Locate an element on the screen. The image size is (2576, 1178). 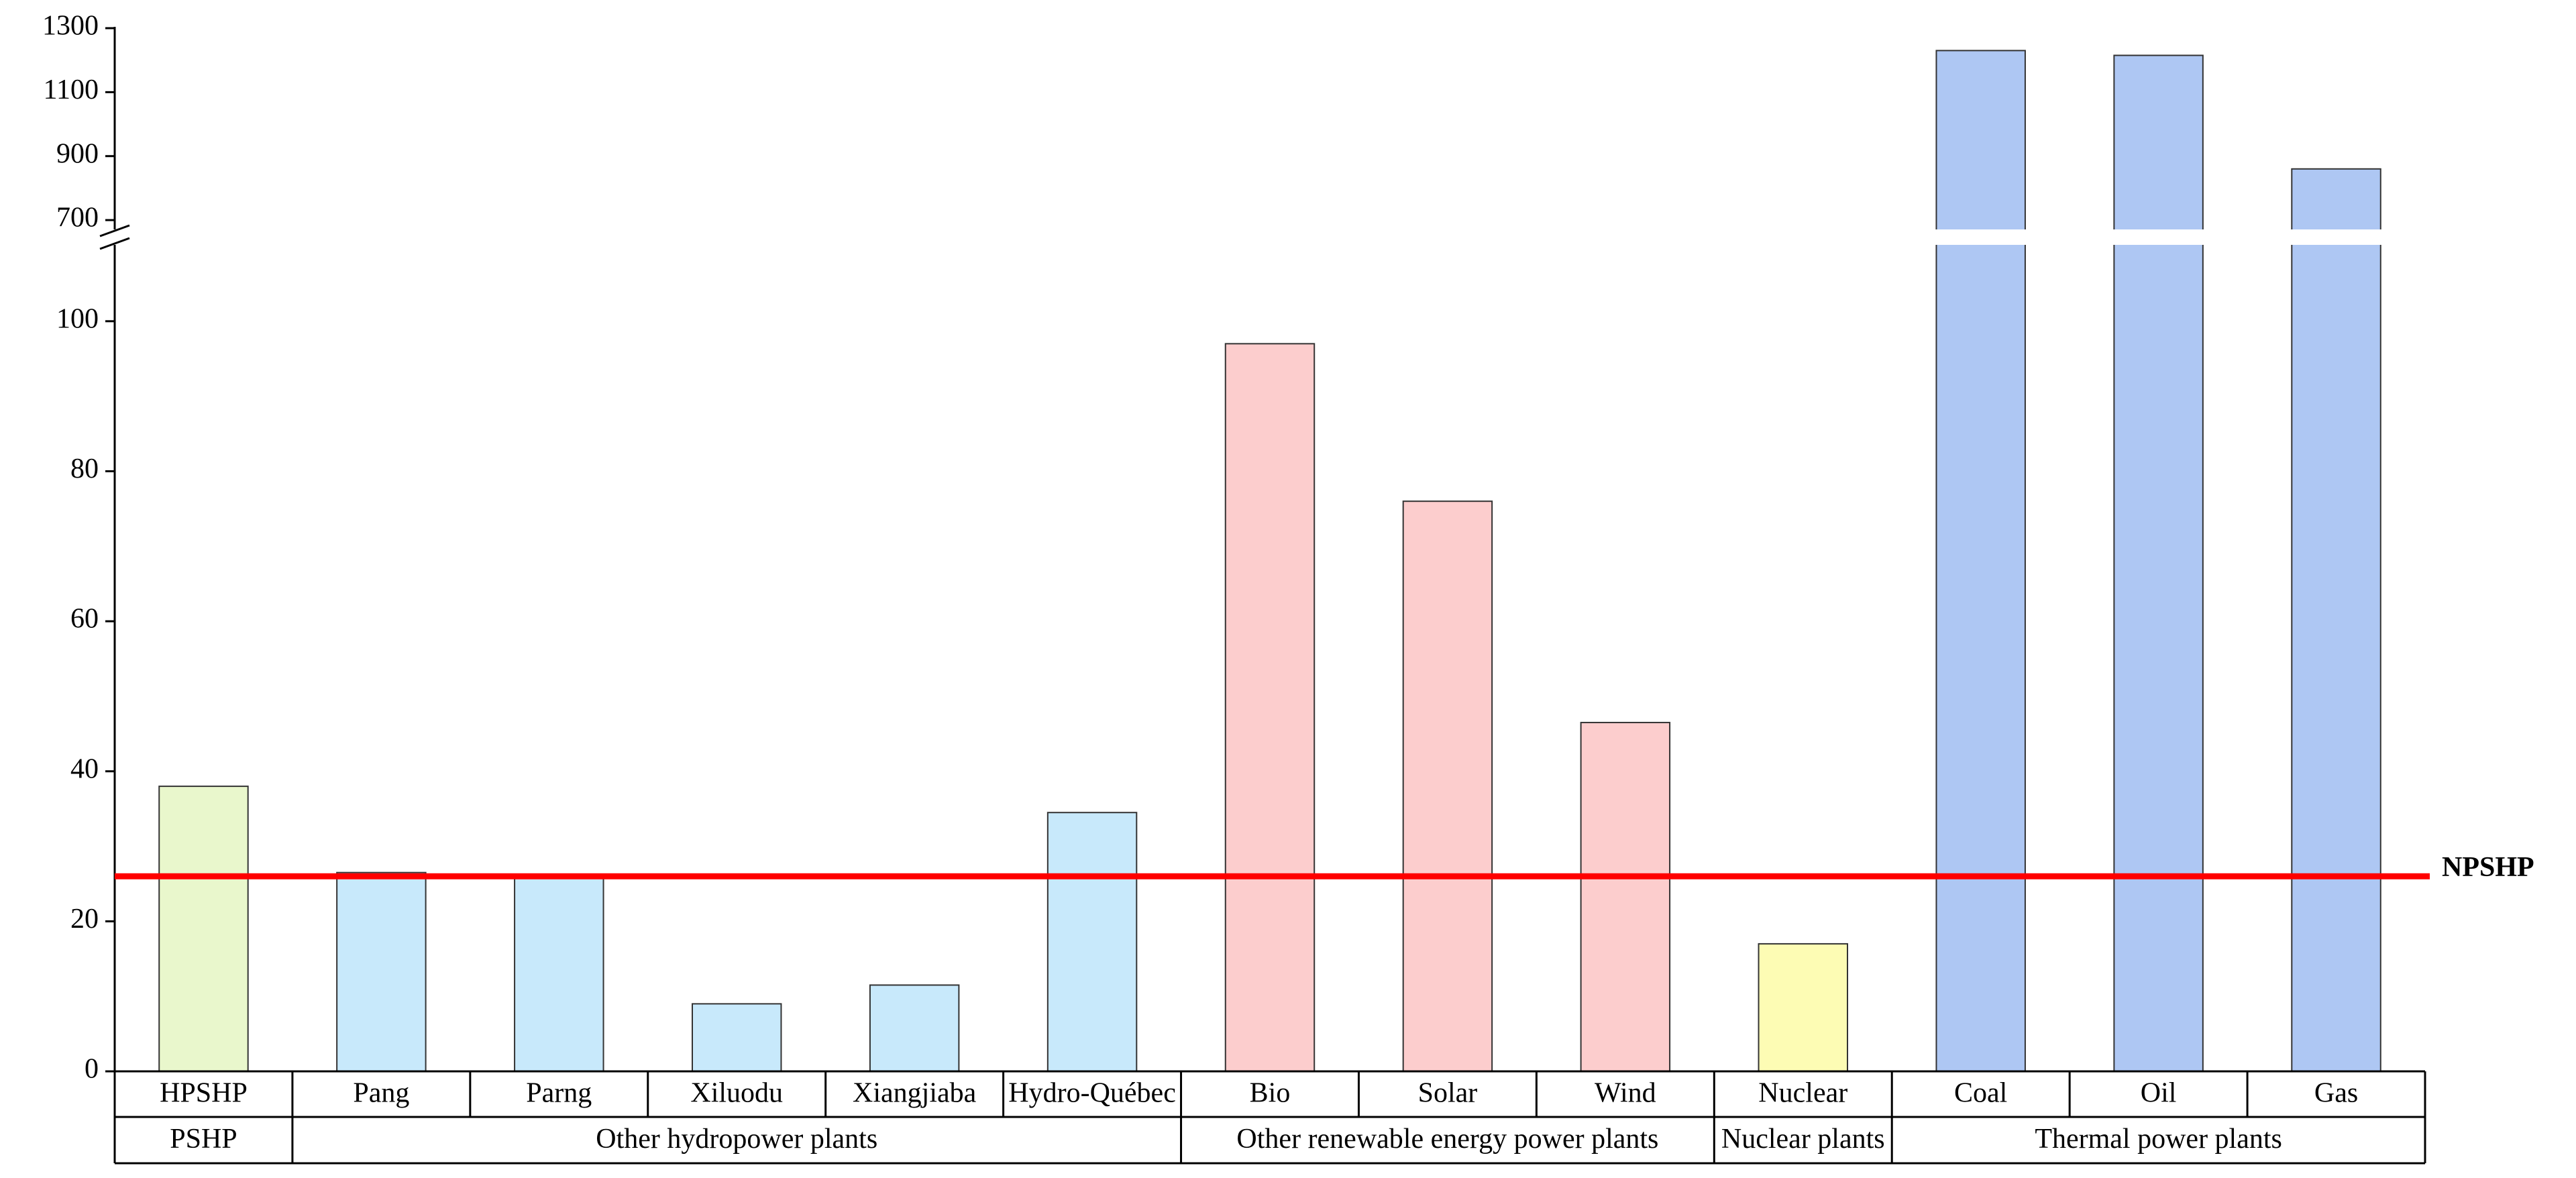
group-label: Other renewable energy power plants is located at coordinates (1447, 1139).